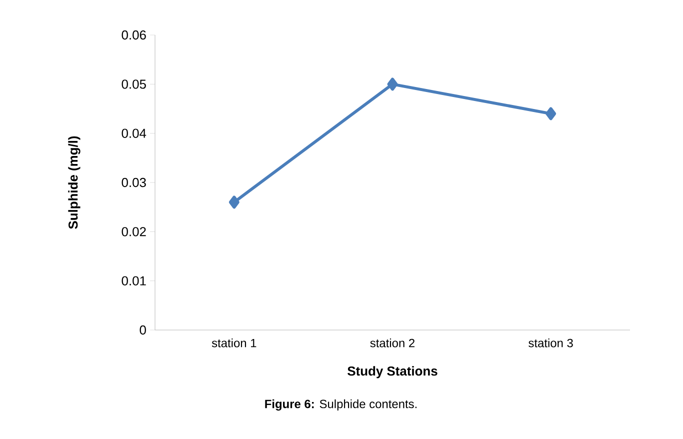 The image size is (683, 439). Describe the element at coordinates (134, 281) in the screenshot. I see `y-tick-label: 0.01` at that location.